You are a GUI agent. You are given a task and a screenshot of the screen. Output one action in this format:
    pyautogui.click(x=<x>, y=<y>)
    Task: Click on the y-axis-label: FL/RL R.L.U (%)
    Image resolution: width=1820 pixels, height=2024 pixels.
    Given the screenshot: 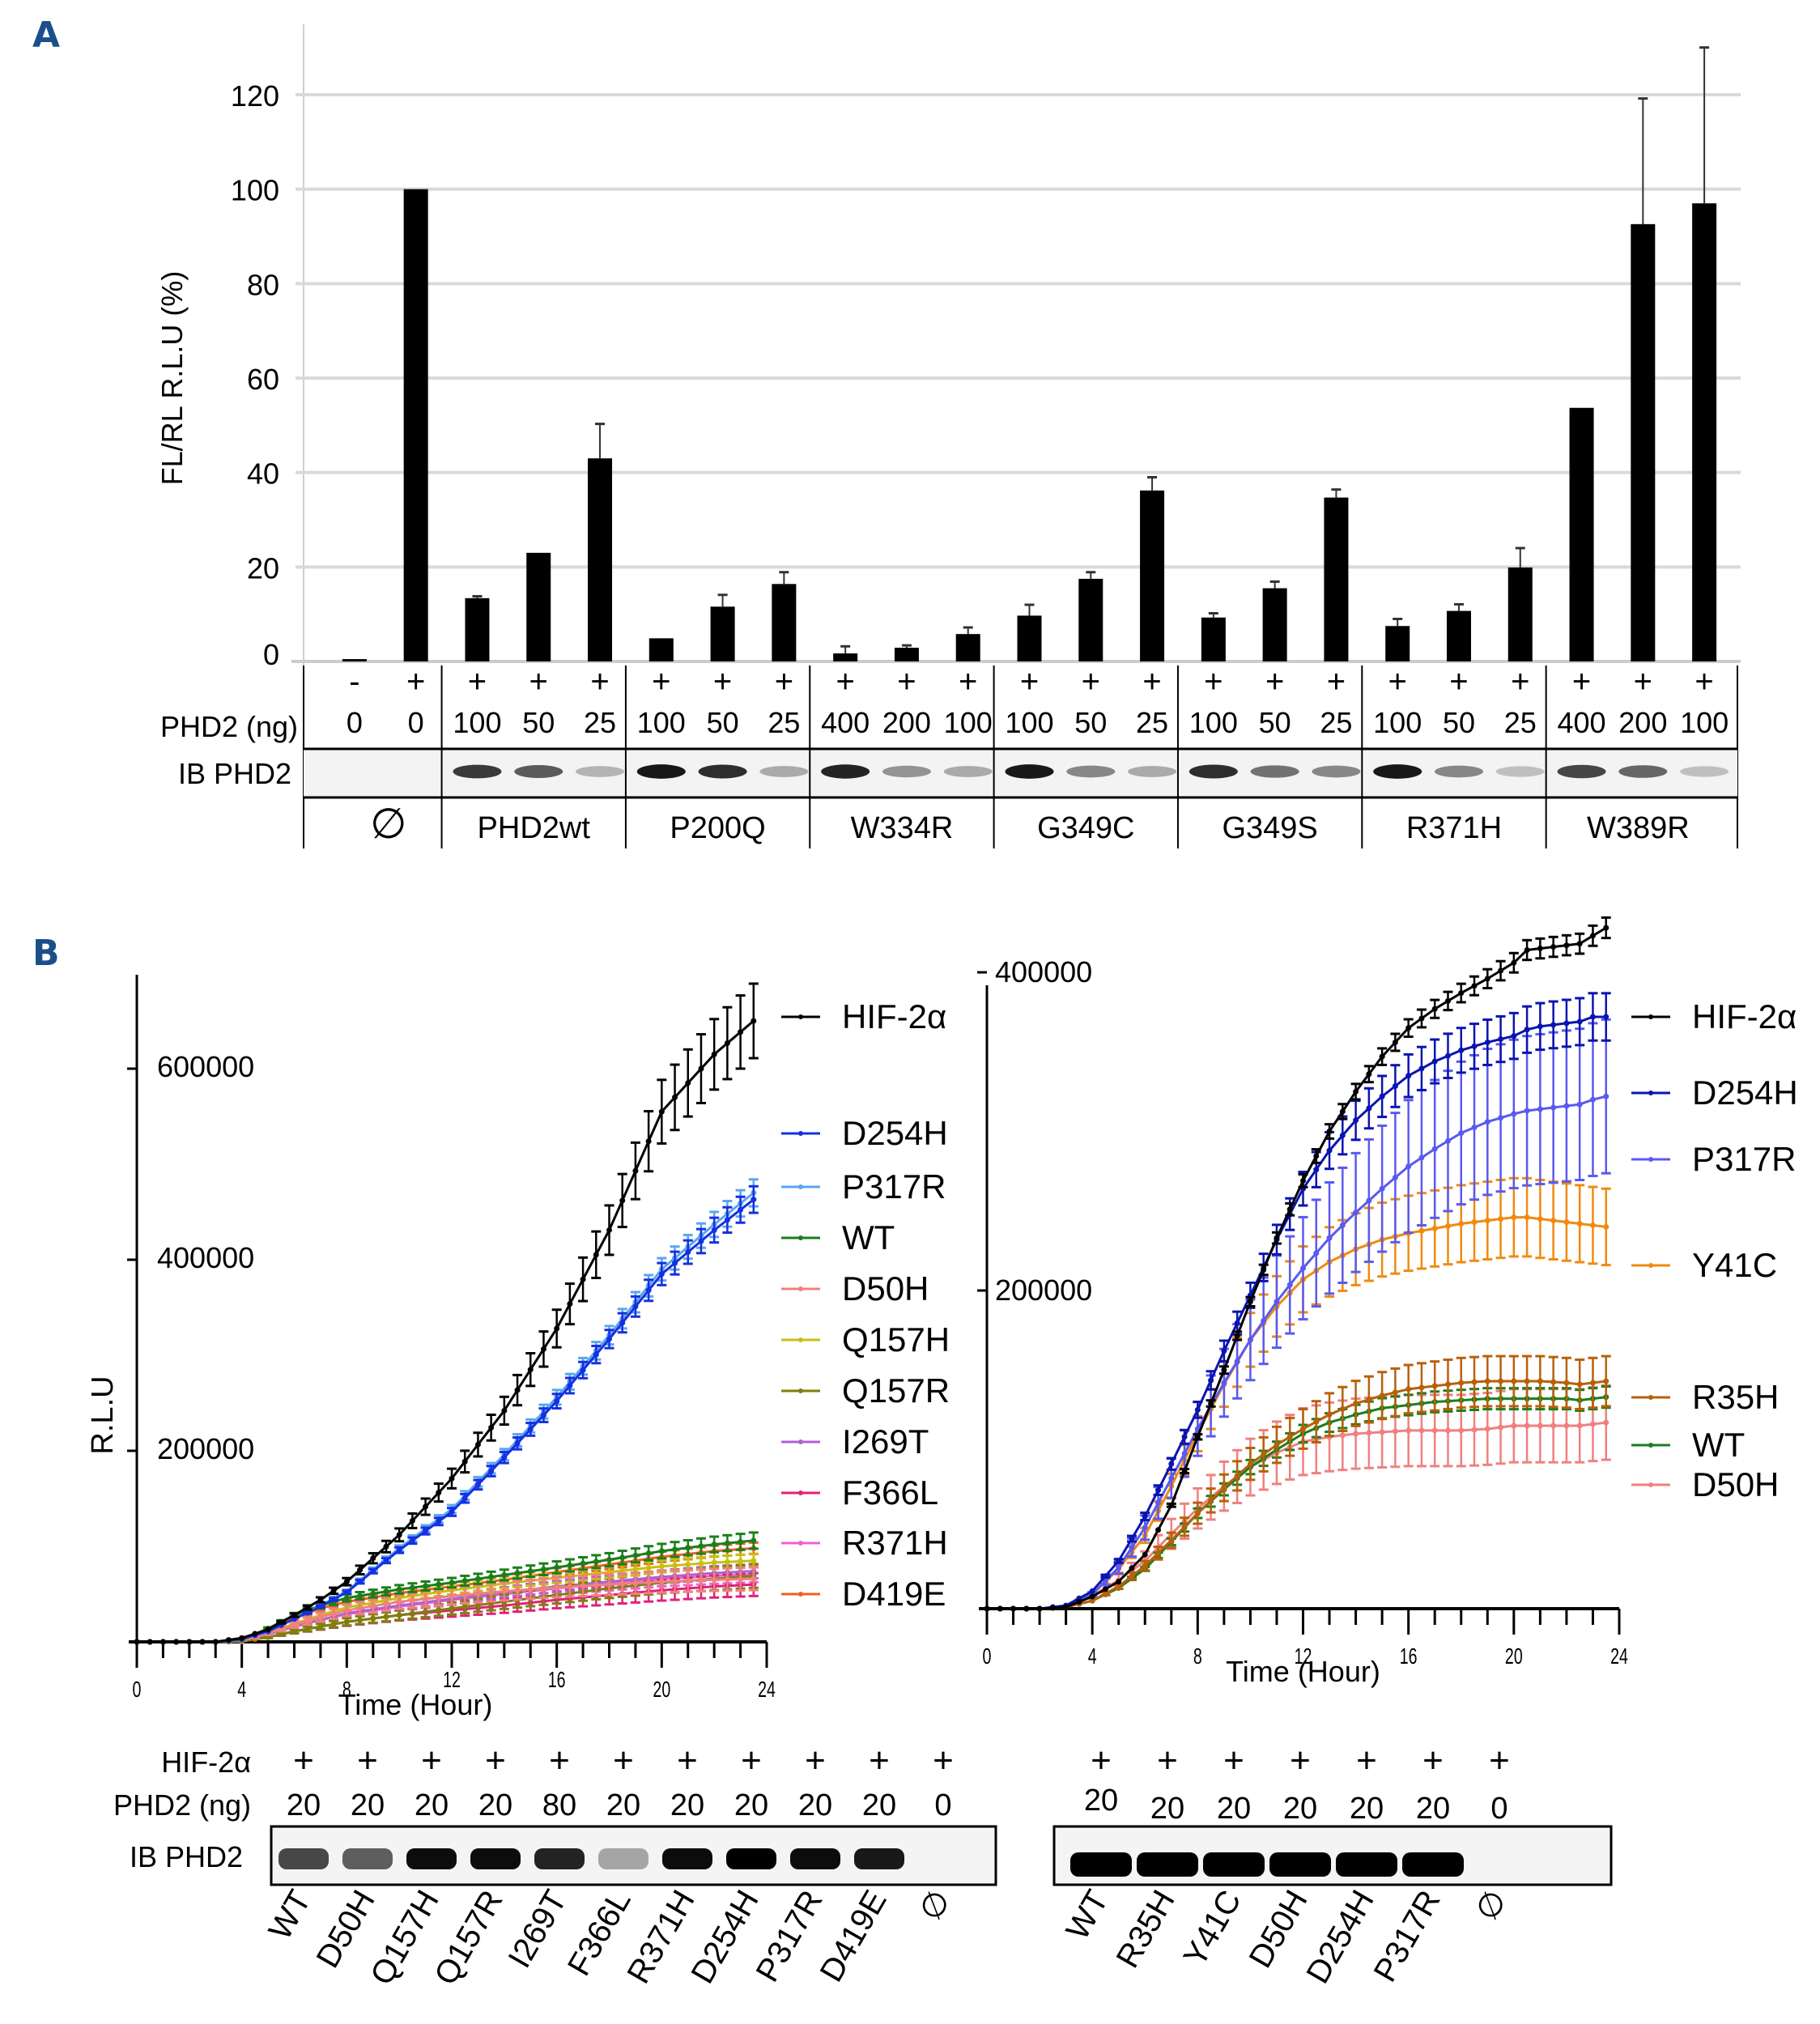 What is the action you would take?
    pyautogui.click(x=172, y=378)
    